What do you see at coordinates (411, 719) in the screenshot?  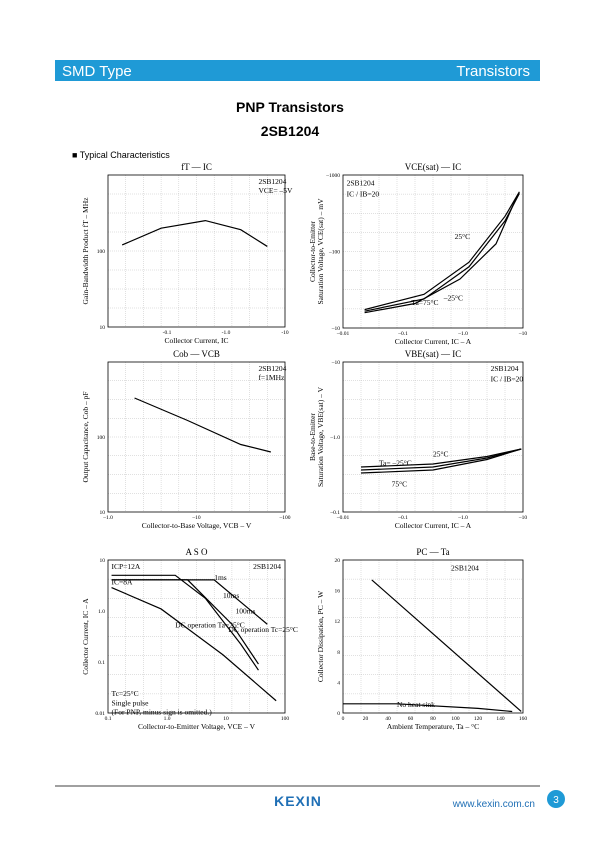 I see `x-tick-label: 60` at bounding box center [411, 719].